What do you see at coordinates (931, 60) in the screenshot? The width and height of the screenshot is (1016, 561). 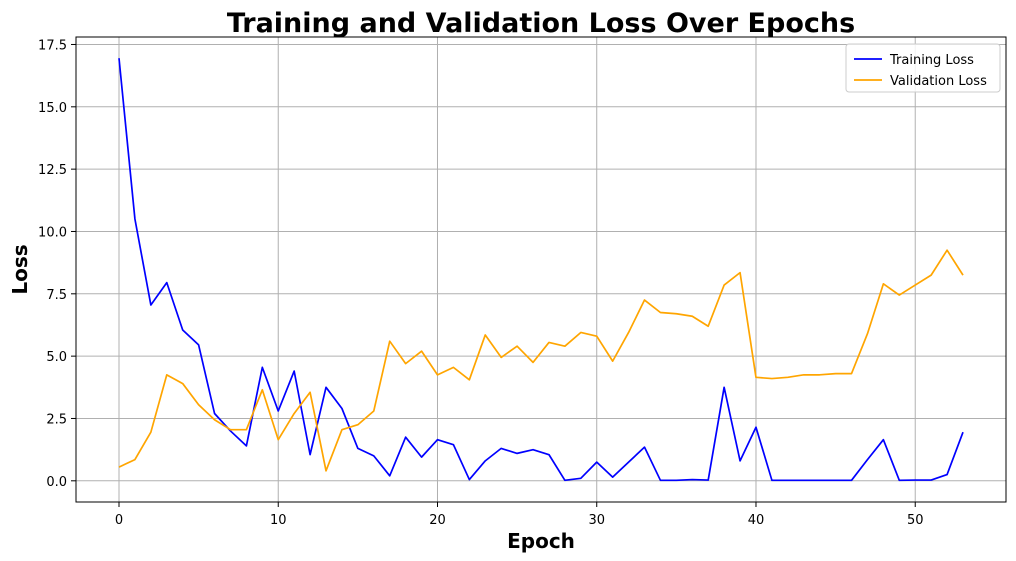 I see `legend-label: Training Loss` at bounding box center [931, 60].